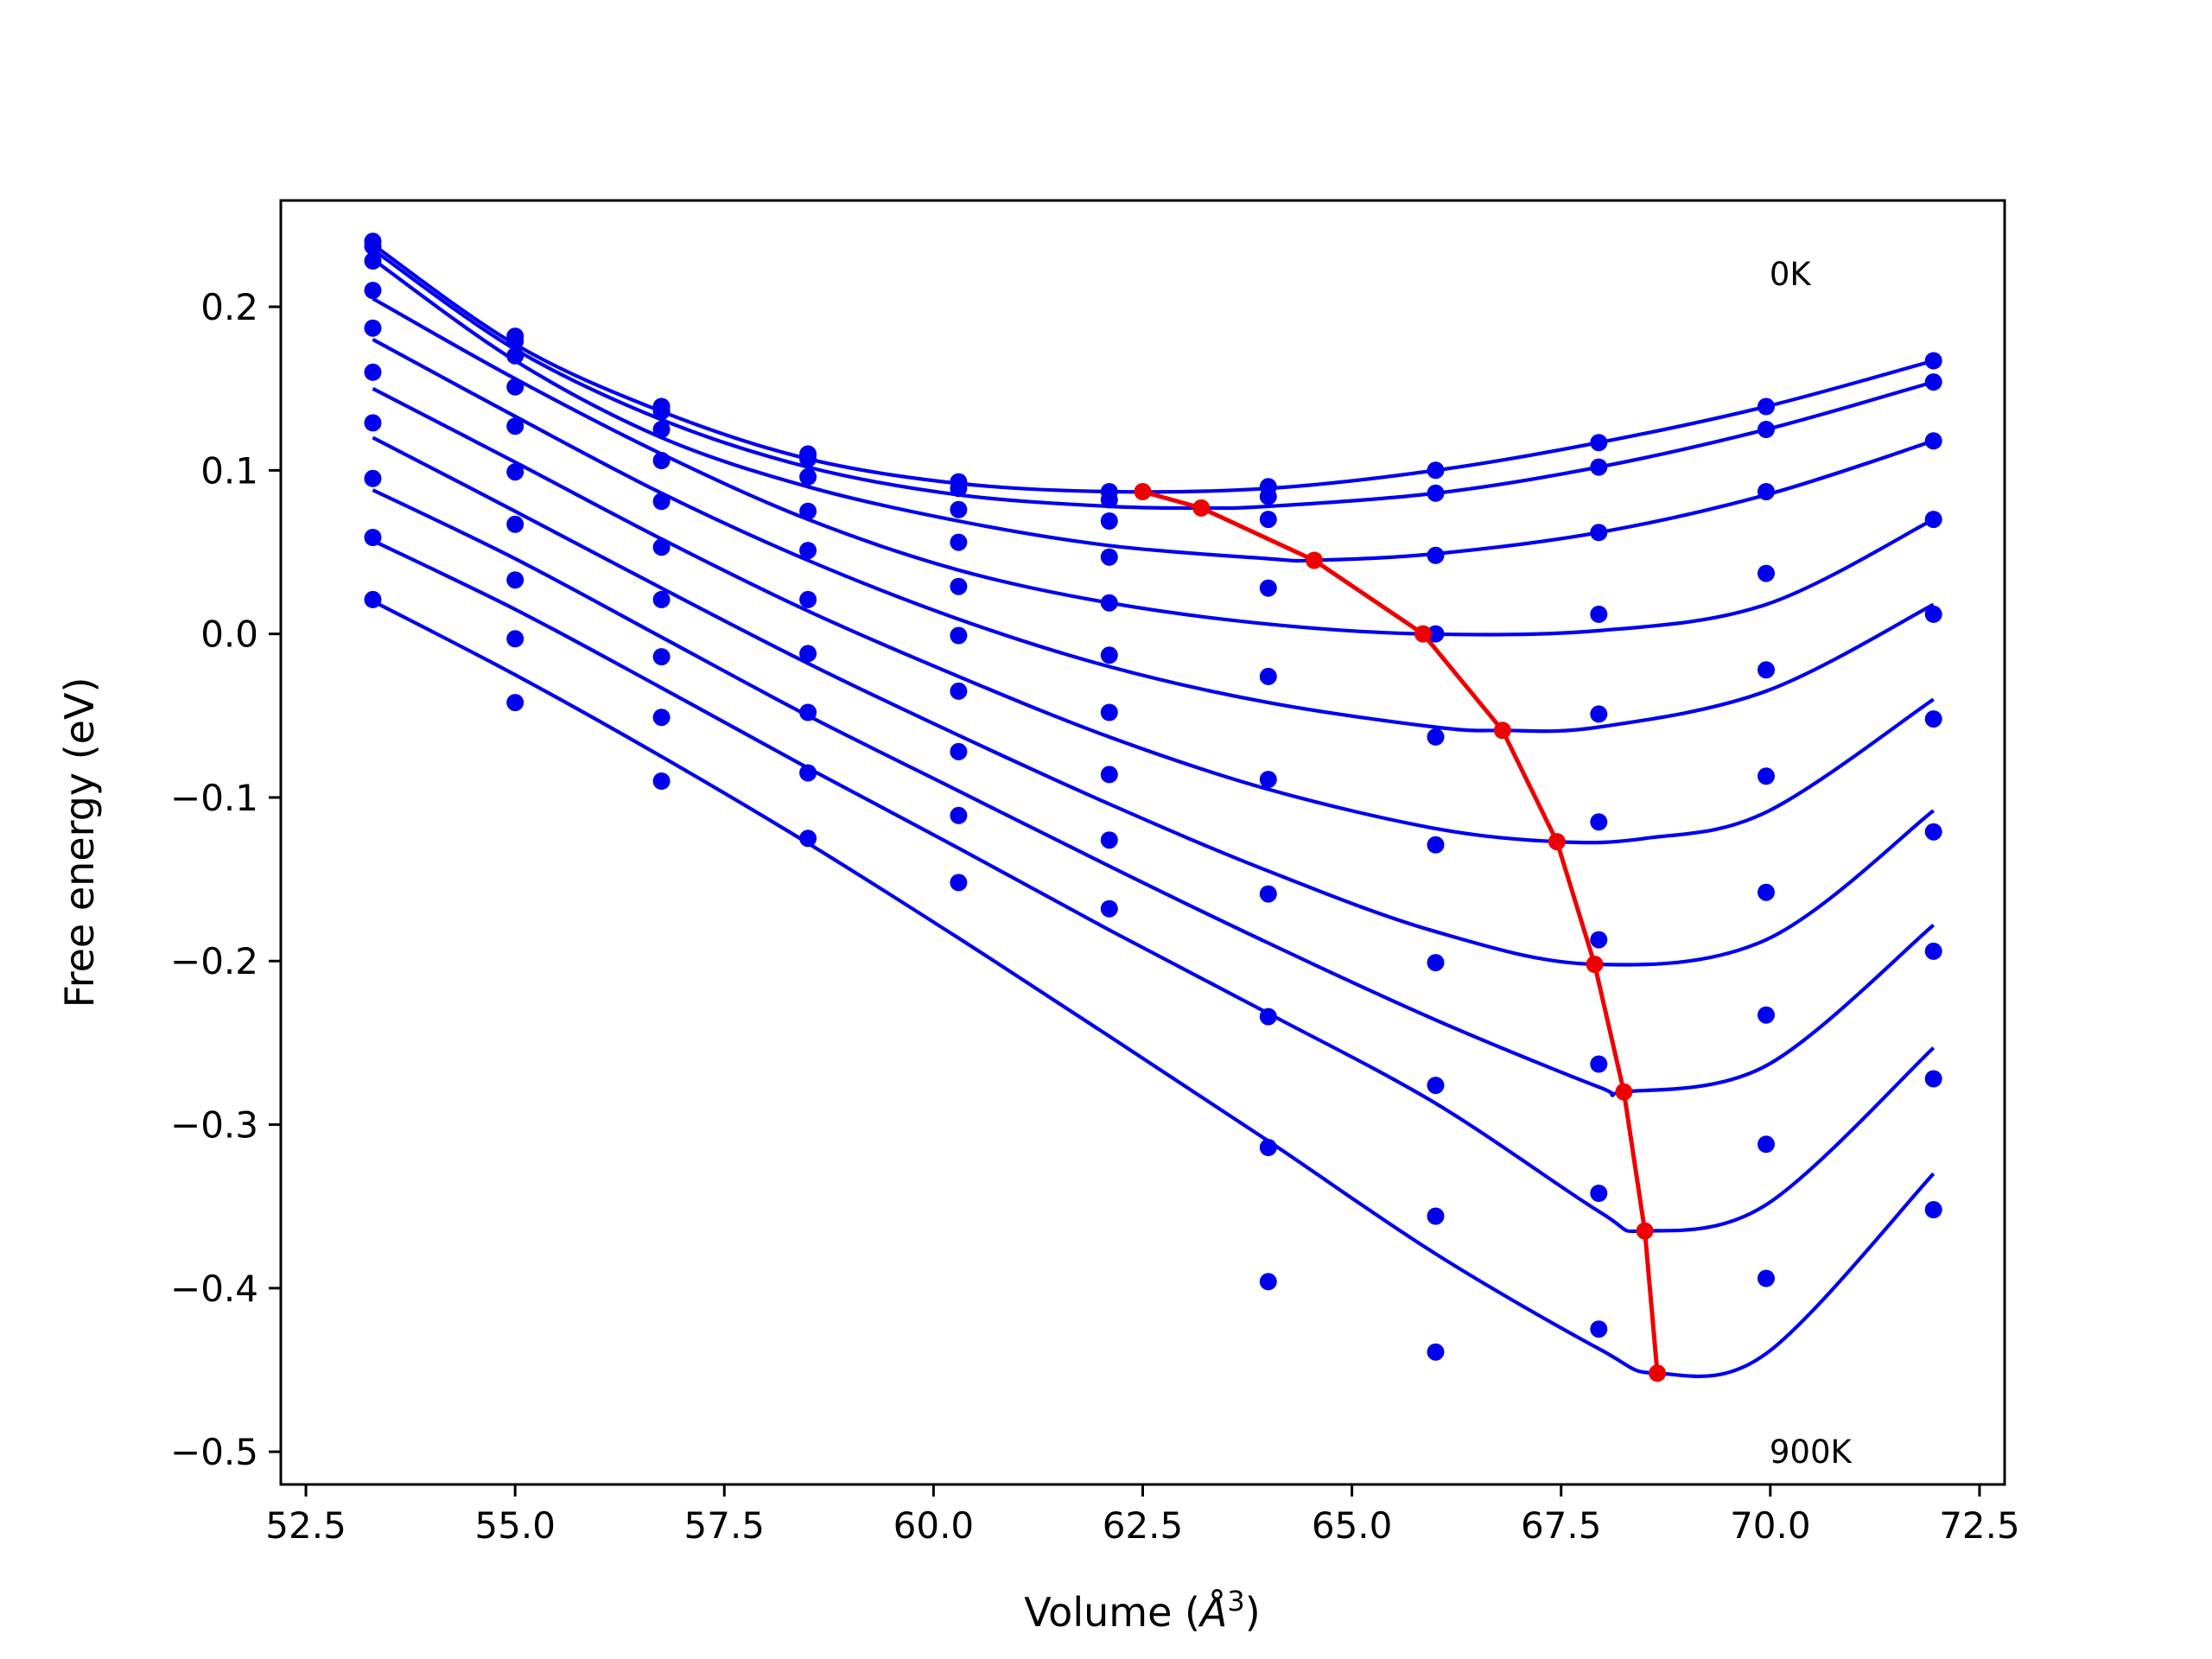  I want to click on y-tick-label: −0.4, so click(214, 1289).